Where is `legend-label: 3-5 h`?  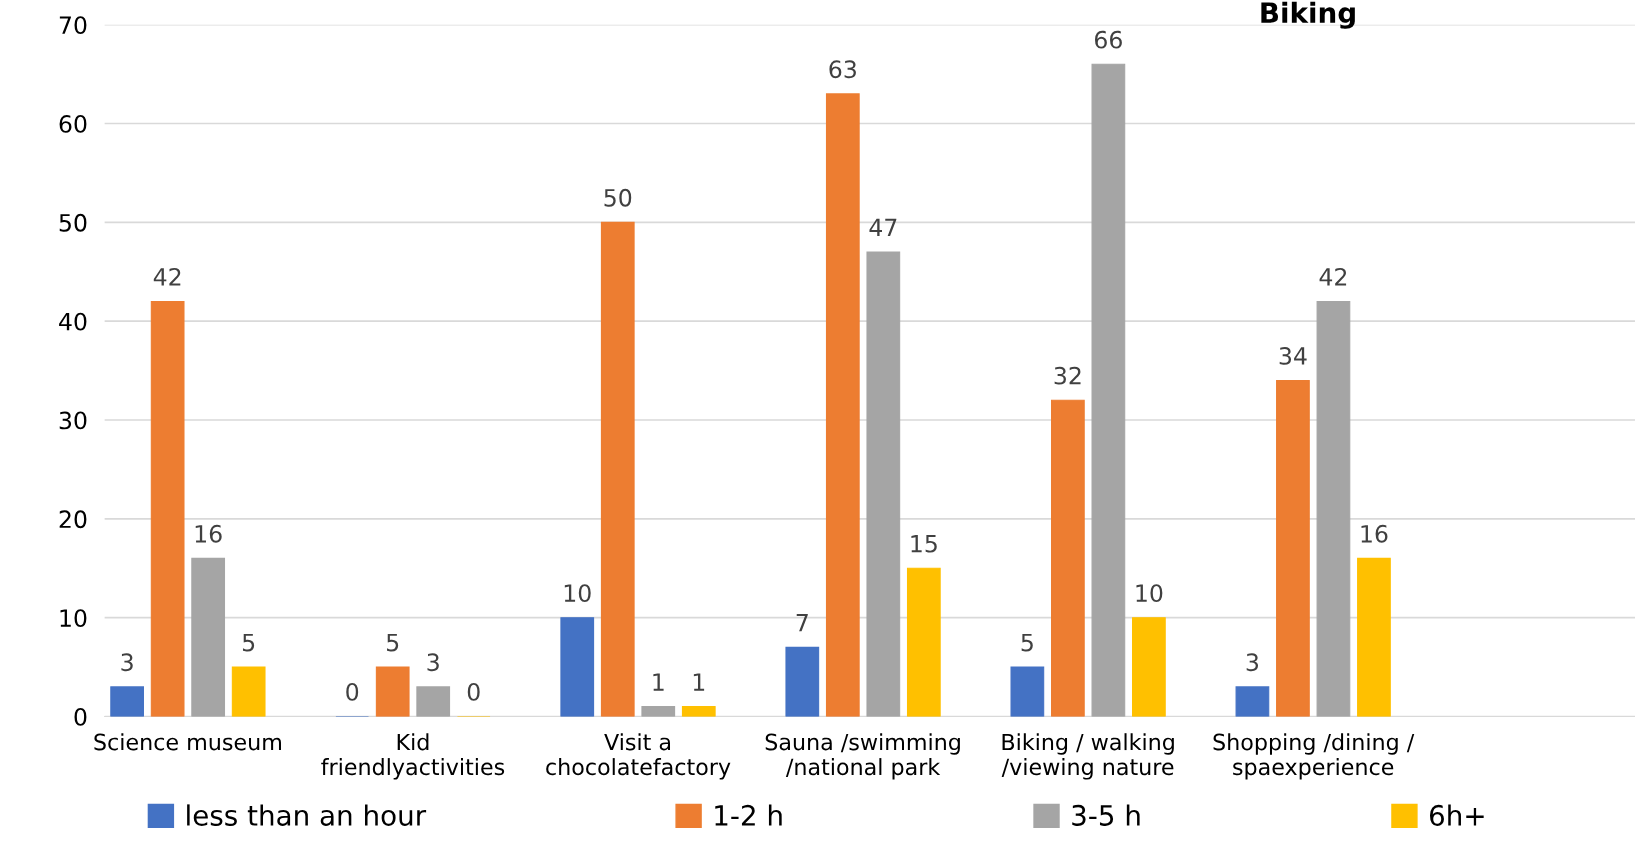 legend-label: 3-5 h is located at coordinates (1106, 815).